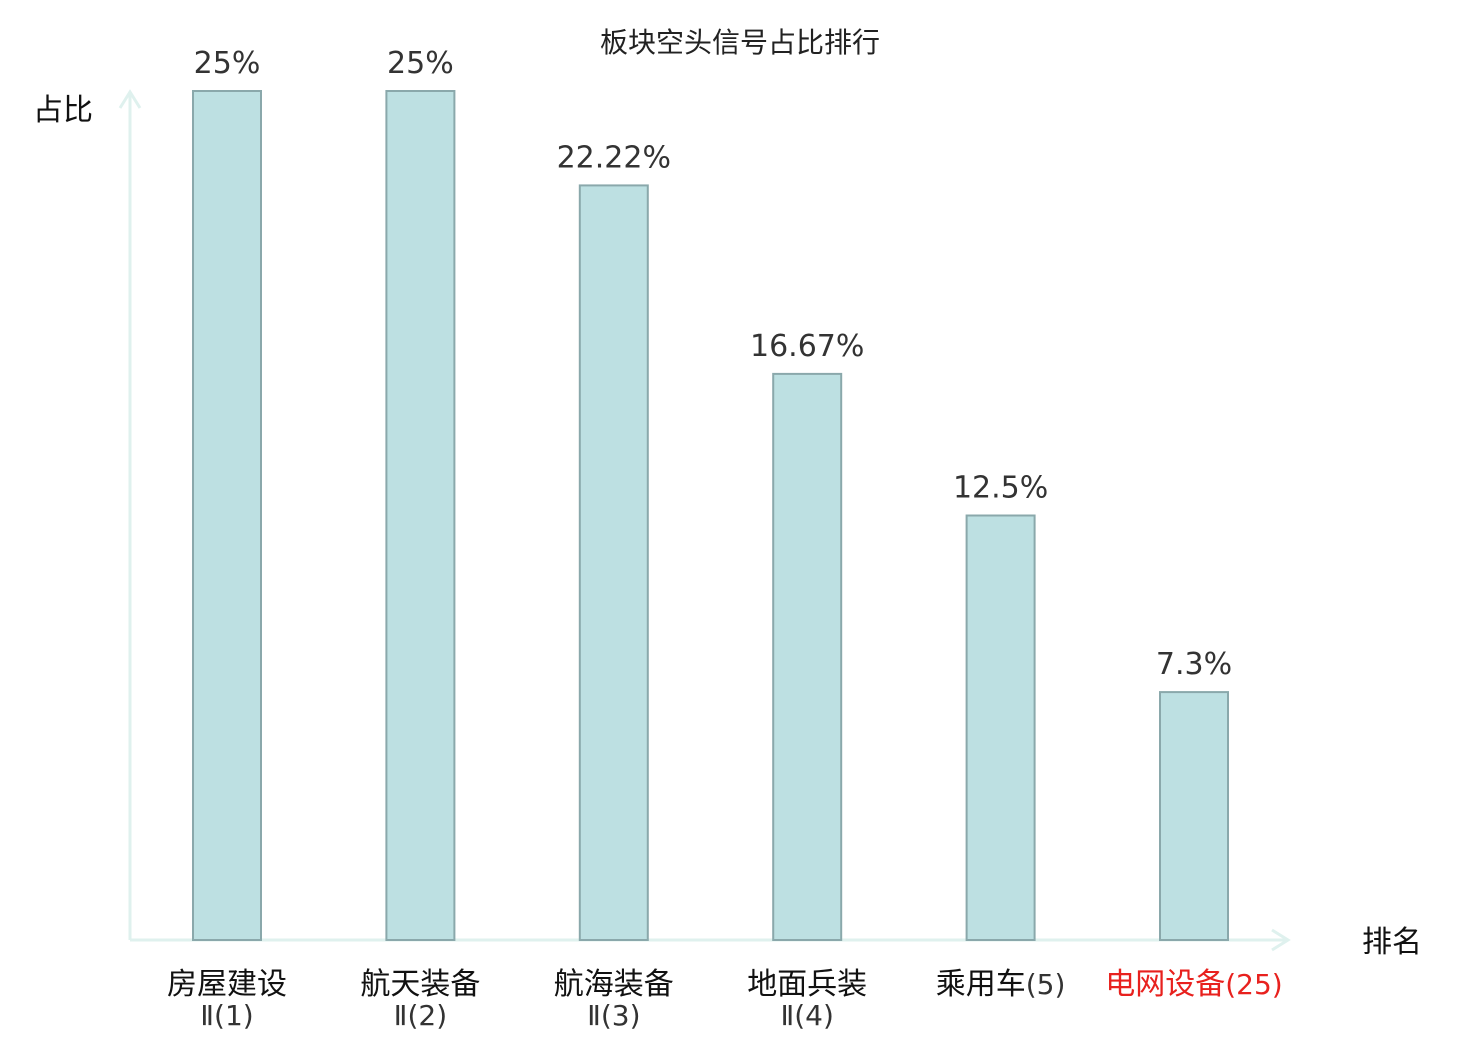  I want to click on category-name: 地面兵装, so click(807, 984).